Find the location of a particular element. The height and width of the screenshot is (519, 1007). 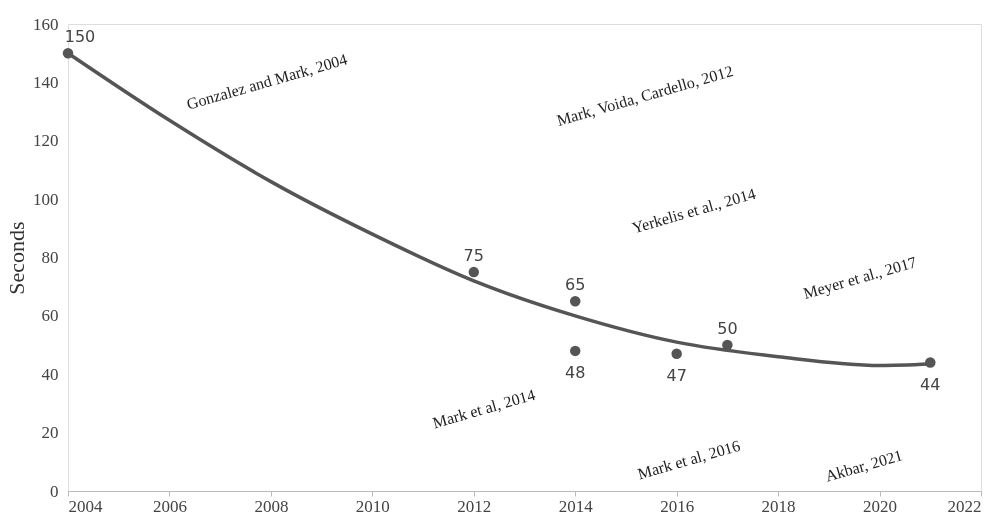

data-label: 47 is located at coordinates (676, 375).